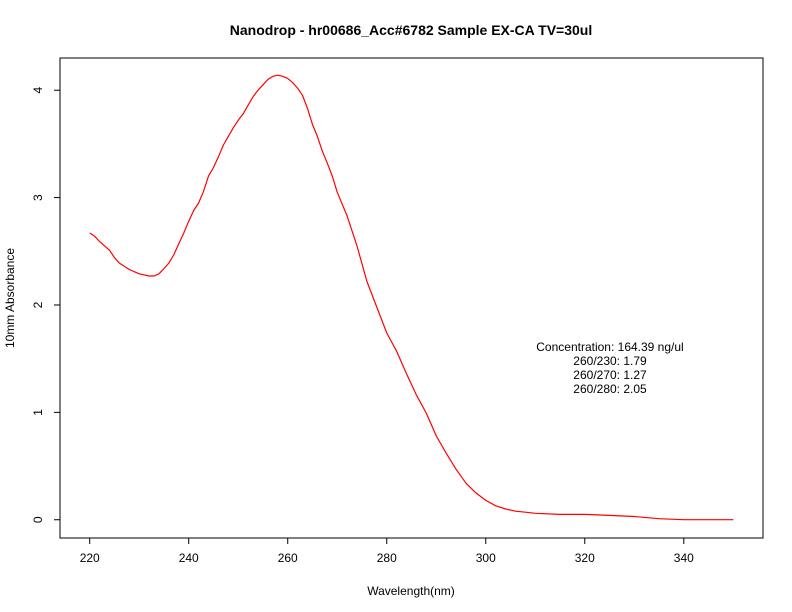 The image size is (792, 612). What do you see at coordinates (38, 90) in the screenshot?
I see `y-tick-label: 4` at bounding box center [38, 90].